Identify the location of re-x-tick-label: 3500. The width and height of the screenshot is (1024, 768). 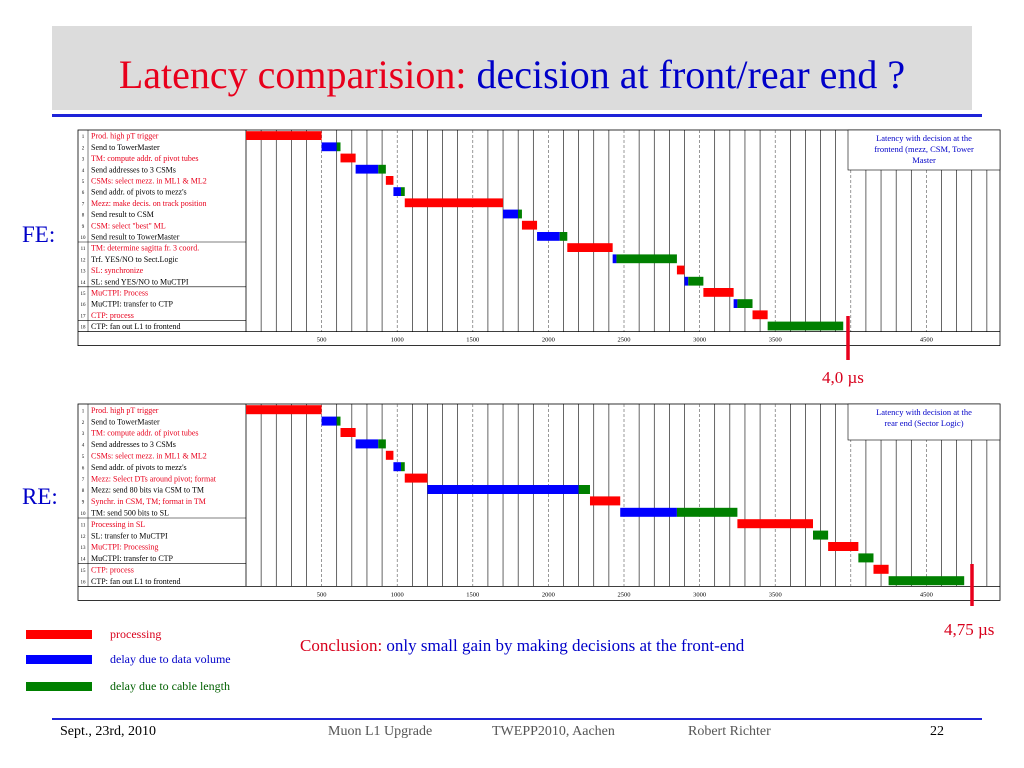
(775, 594).